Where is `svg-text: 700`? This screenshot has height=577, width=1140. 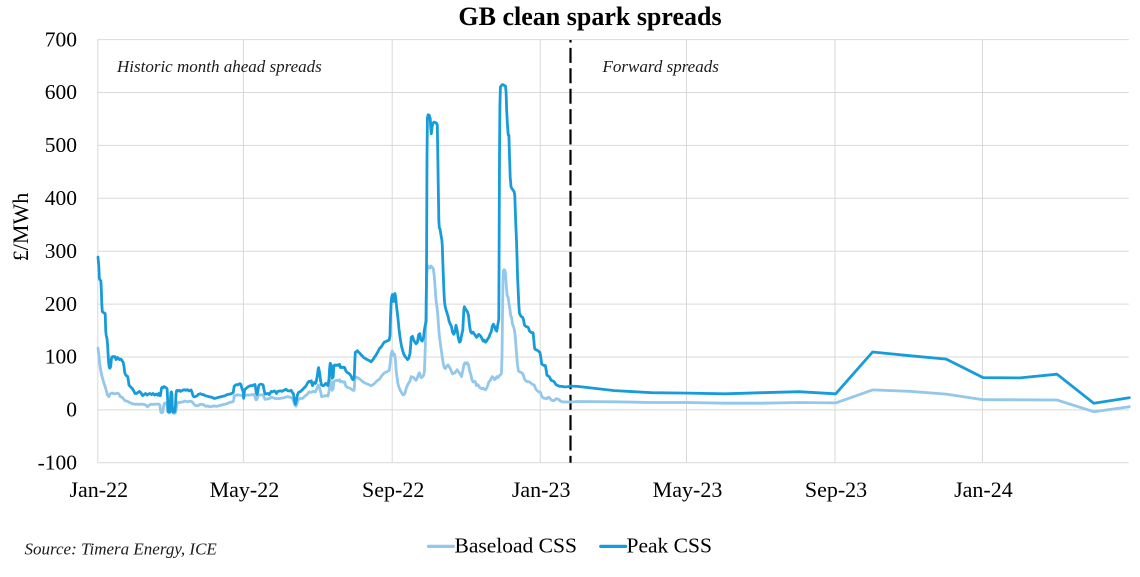
svg-text: 700 is located at coordinates (61, 39).